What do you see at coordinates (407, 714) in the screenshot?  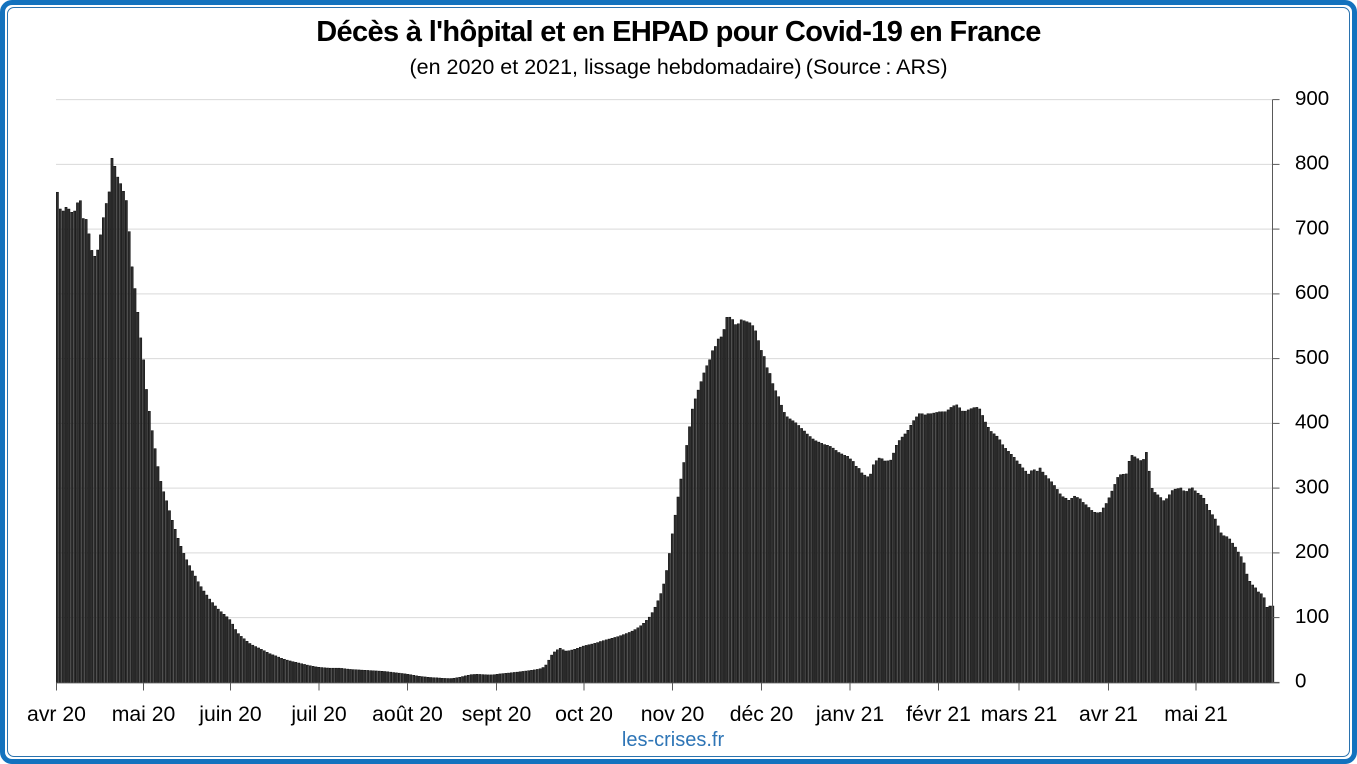 I see `svg-text: août 20` at bounding box center [407, 714].